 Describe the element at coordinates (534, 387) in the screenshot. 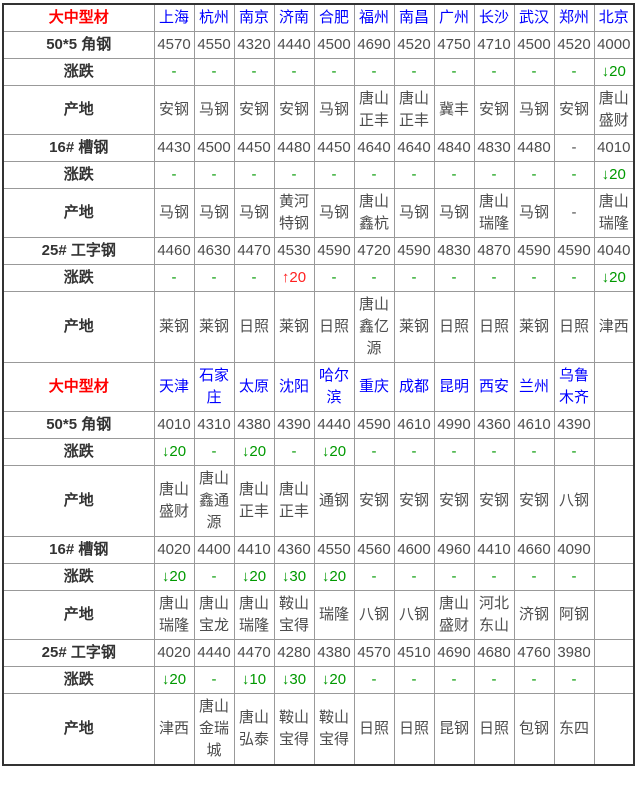

I see `city-header: 兰州` at that location.